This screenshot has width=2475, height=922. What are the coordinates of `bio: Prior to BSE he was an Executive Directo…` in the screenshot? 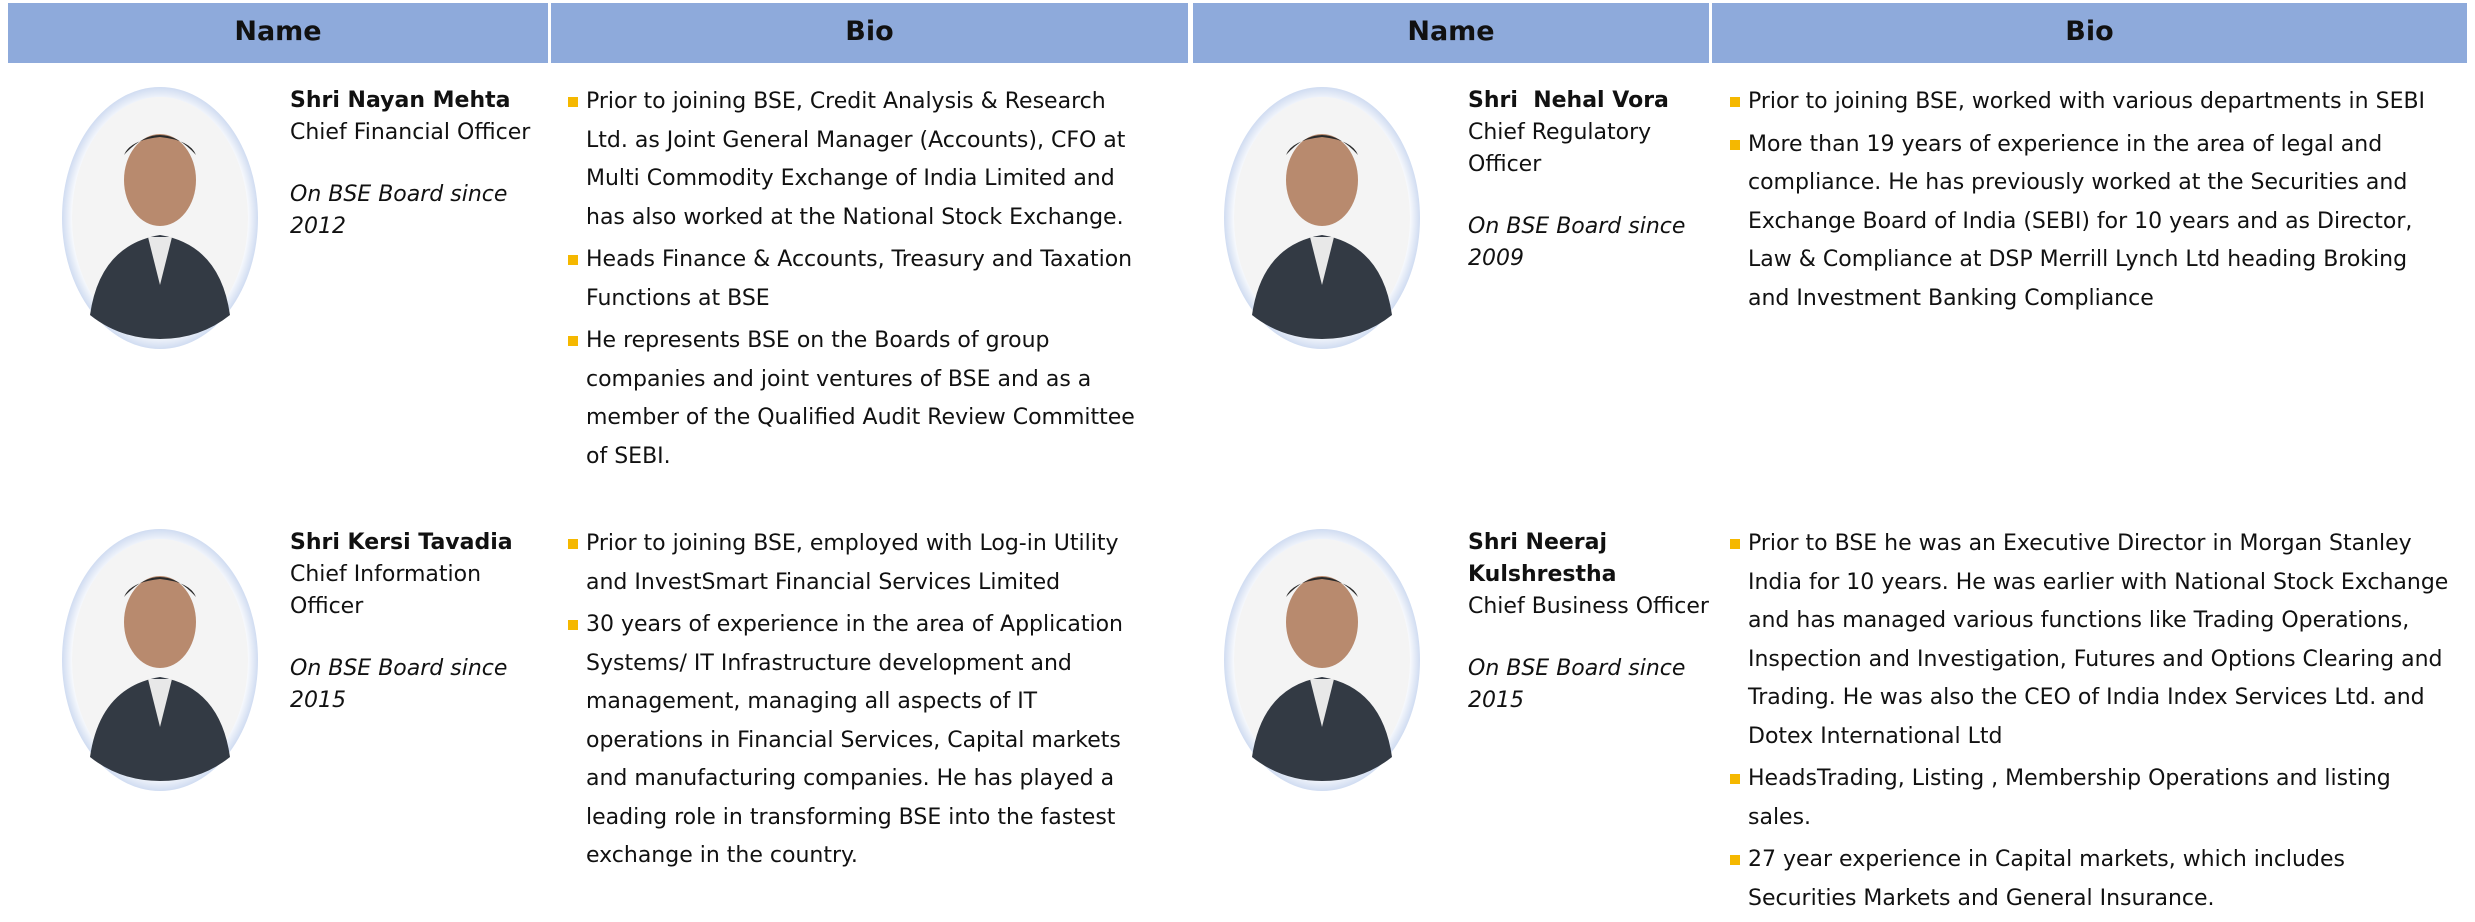 It's located at (2090, 723).